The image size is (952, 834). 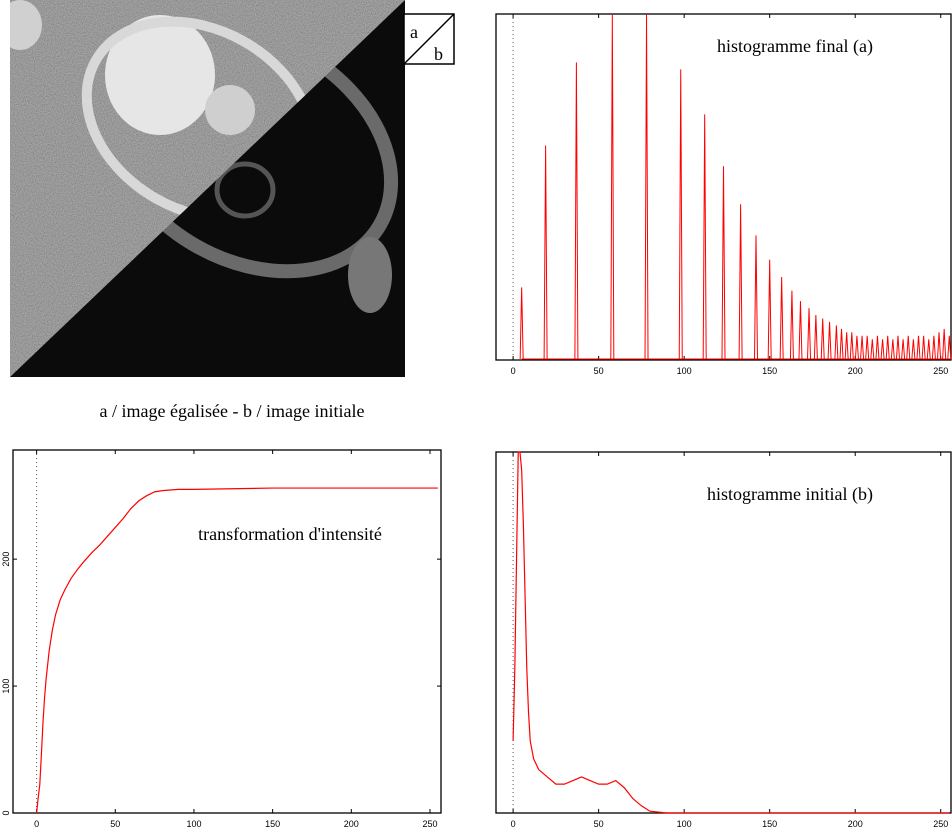 What do you see at coordinates (438, 54) in the screenshot?
I see `inset-label: b` at bounding box center [438, 54].